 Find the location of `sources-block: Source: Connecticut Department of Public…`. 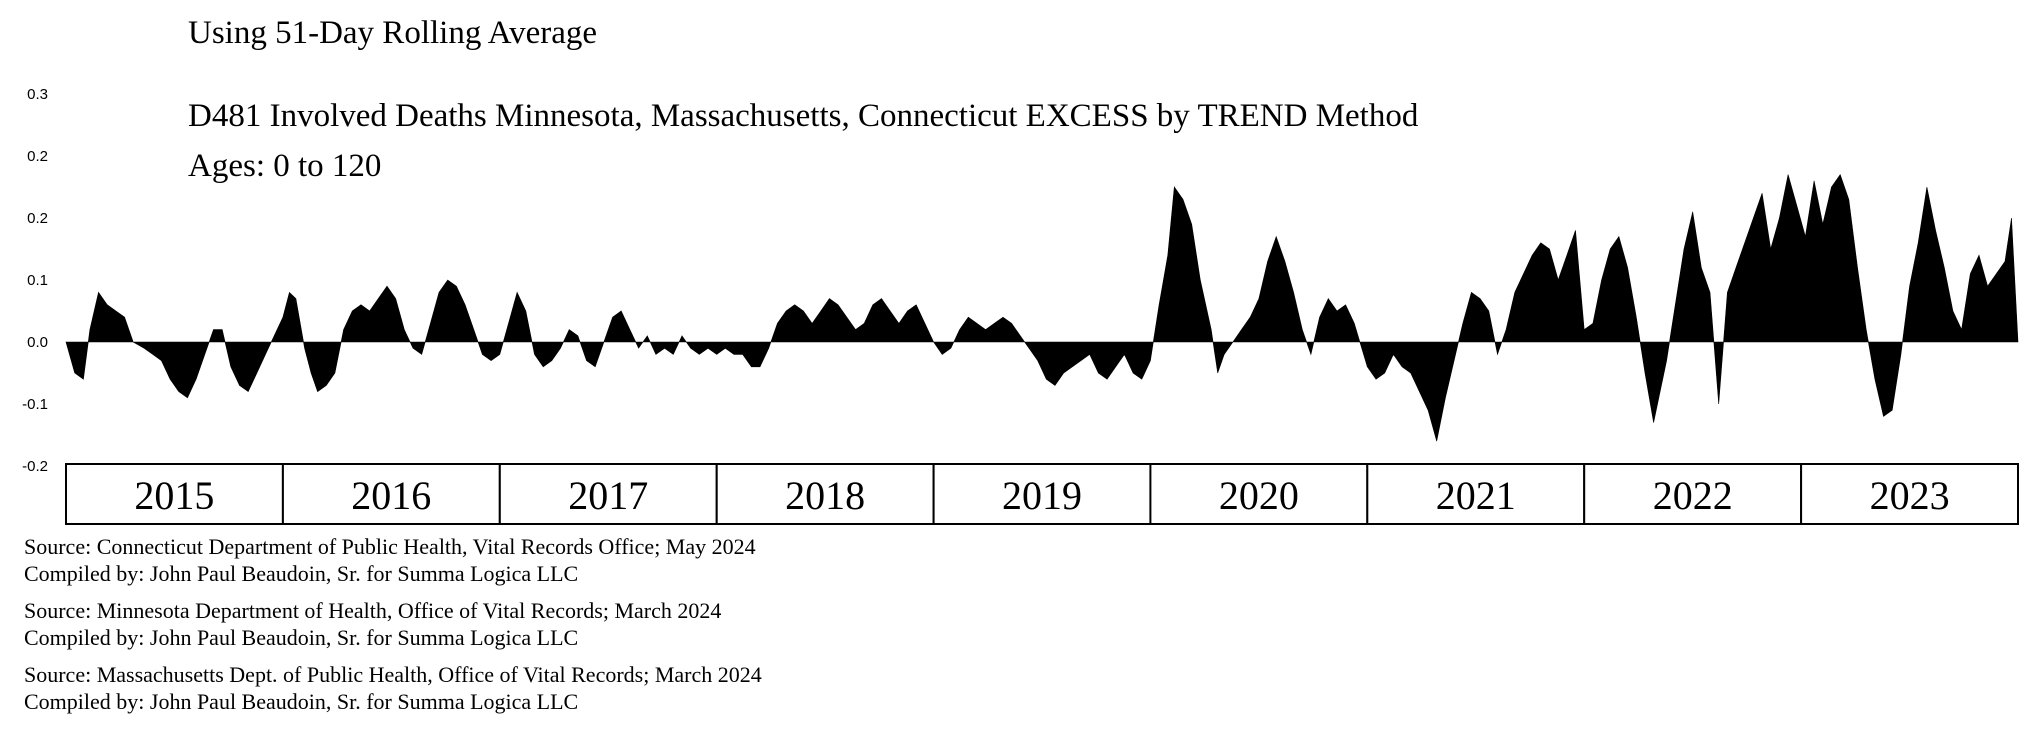

sources-block: Source: Connecticut Department of Public… is located at coordinates (393, 624).